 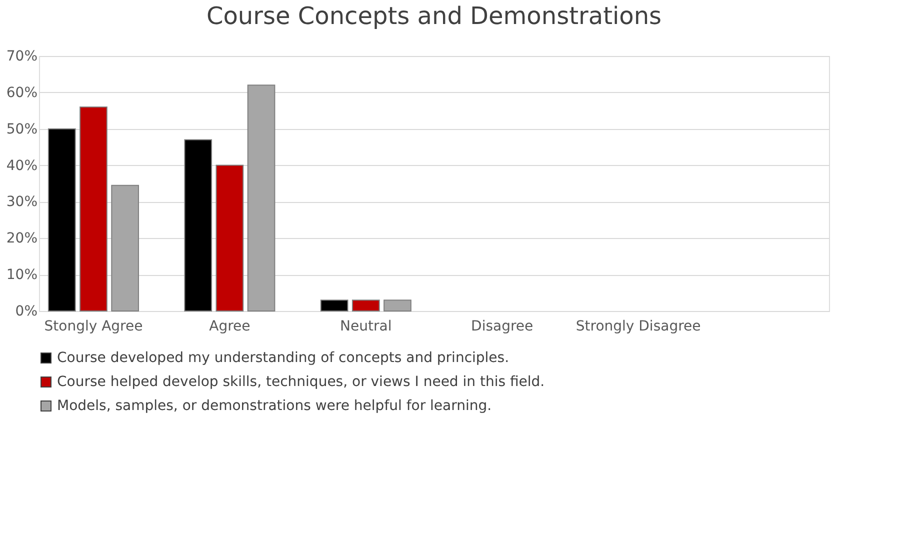 I want to click on legend-label: Models, samples, or demonstrations were helpful for learning., so click(x=274, y=406).